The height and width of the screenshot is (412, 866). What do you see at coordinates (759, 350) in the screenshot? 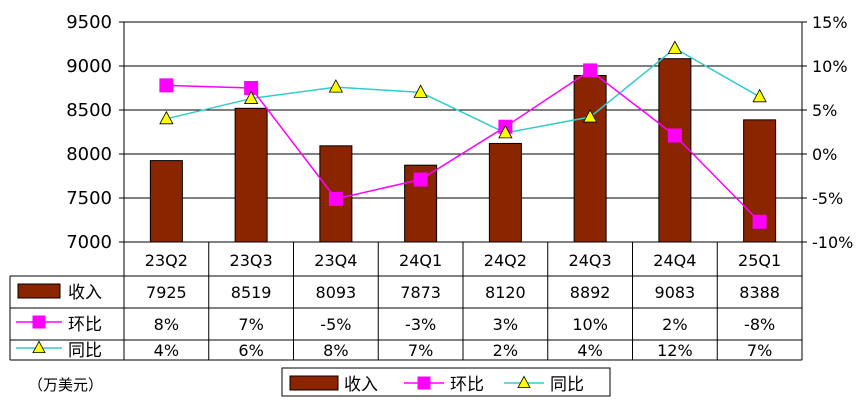
I see `table-cell-同比-25Q1: 7%` at bounding box center [759, 350].